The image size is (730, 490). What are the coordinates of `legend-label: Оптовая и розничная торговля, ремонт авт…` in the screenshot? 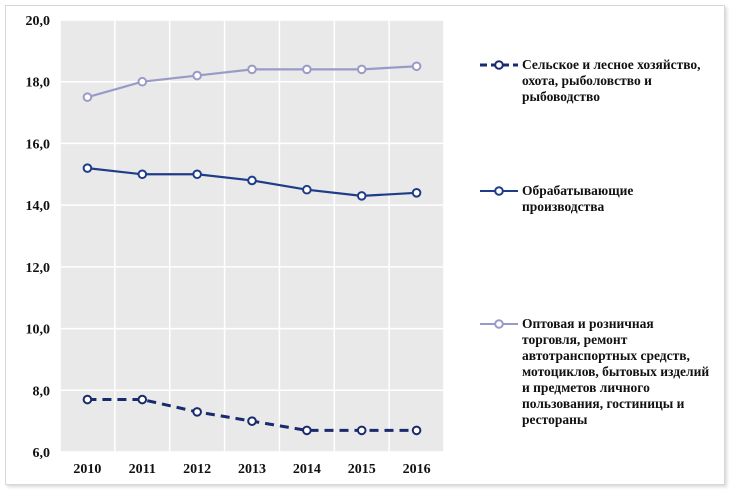 It's located at (616, 371).